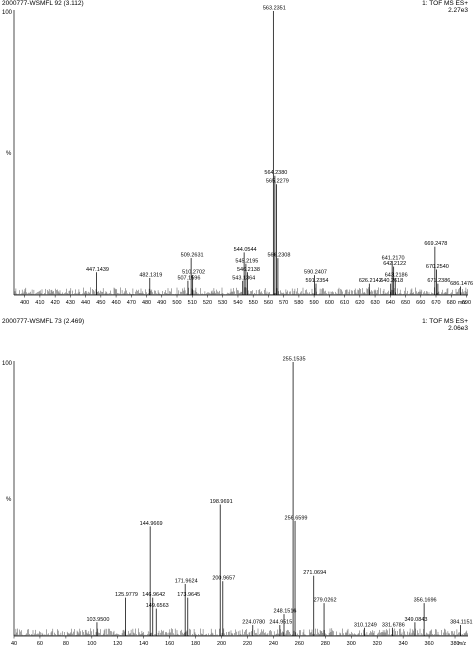 The image size is (474, 645). Describe the element at coordinates (405, 303) in the screenshot. I see `x-tick-label: 650` at that location.